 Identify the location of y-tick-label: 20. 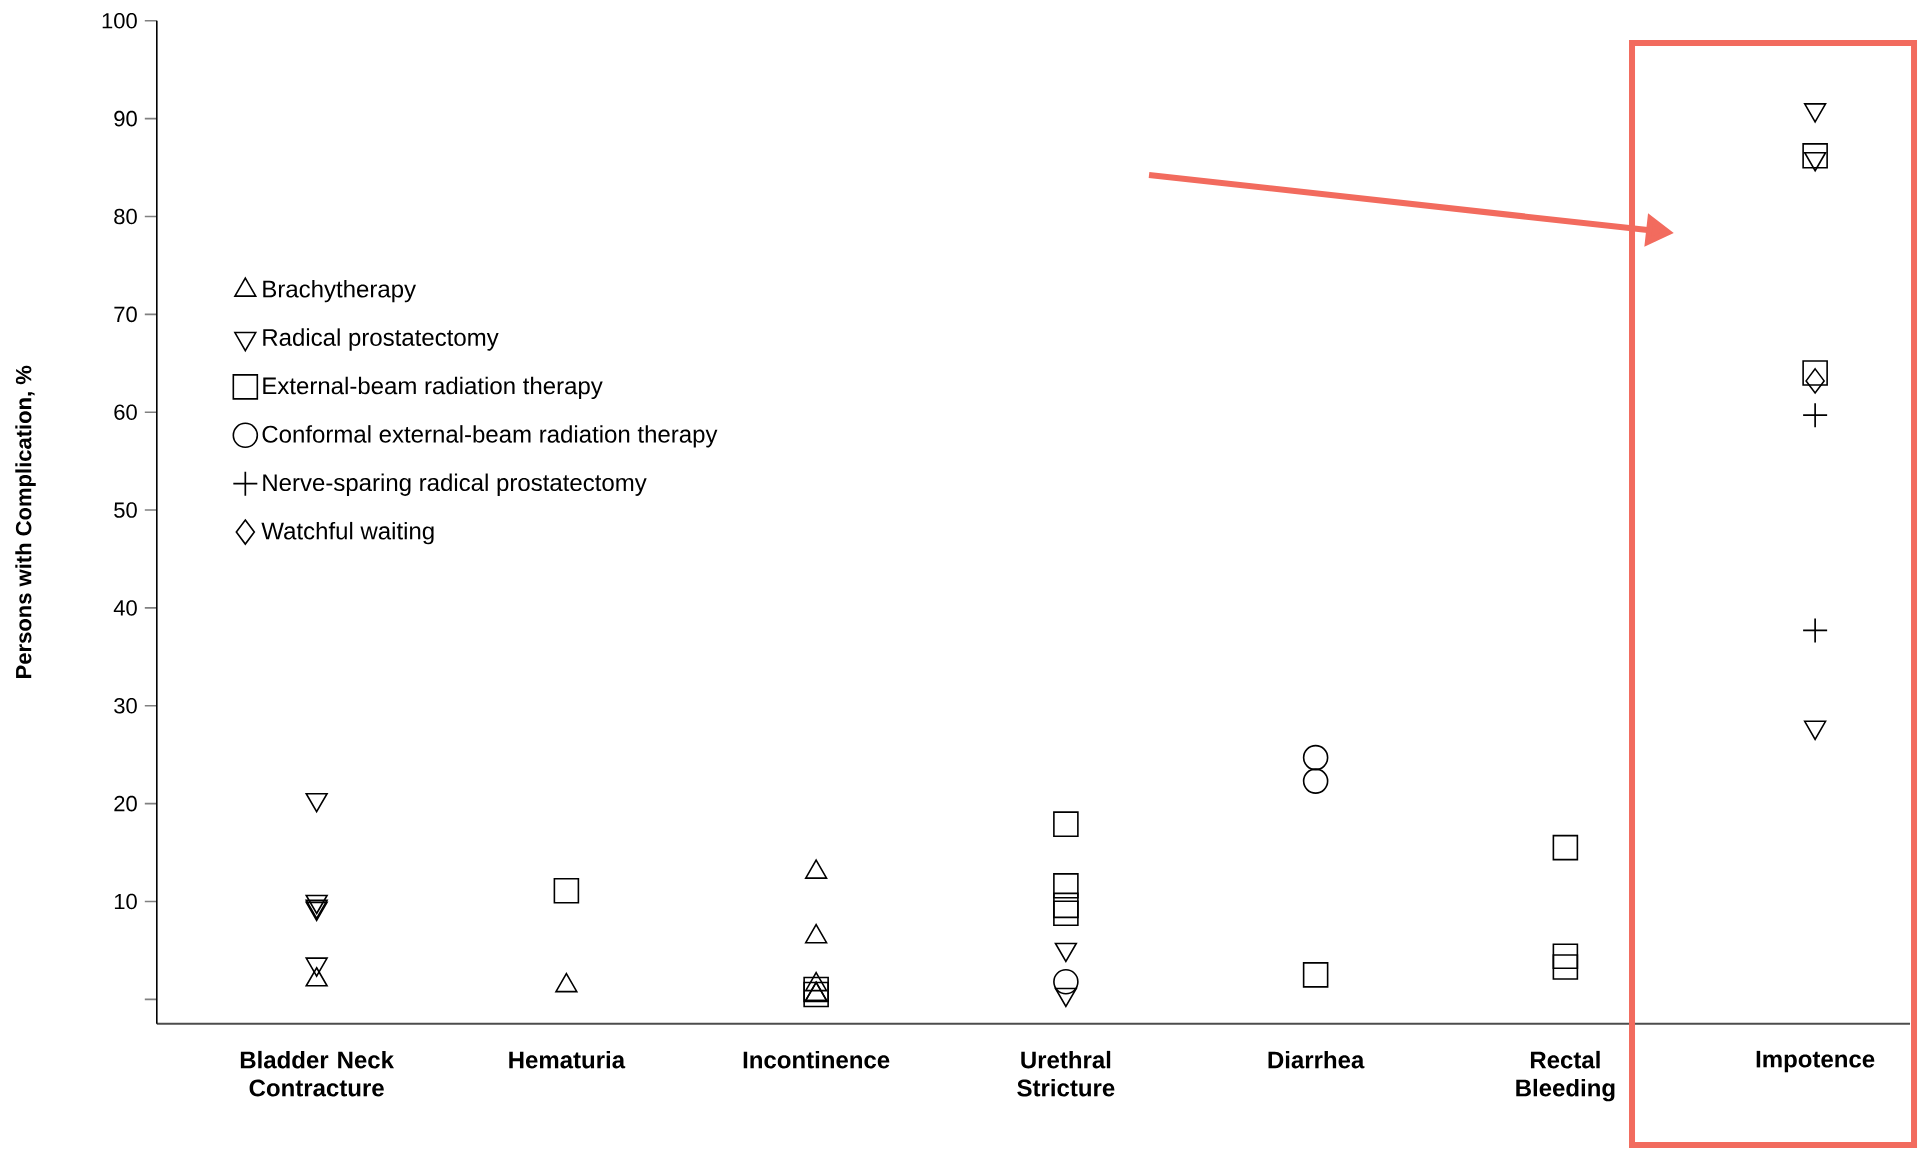
(125, 803).